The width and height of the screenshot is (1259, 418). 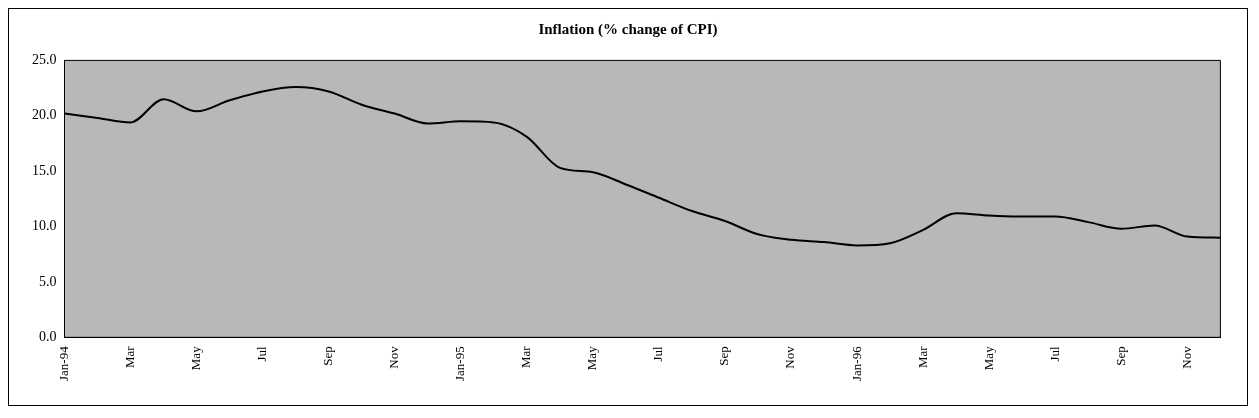 What do you see at coordinates (44, 226) in the screenshot?
I see `y-tick-label: 10.0` at bounding box center [44, 226].